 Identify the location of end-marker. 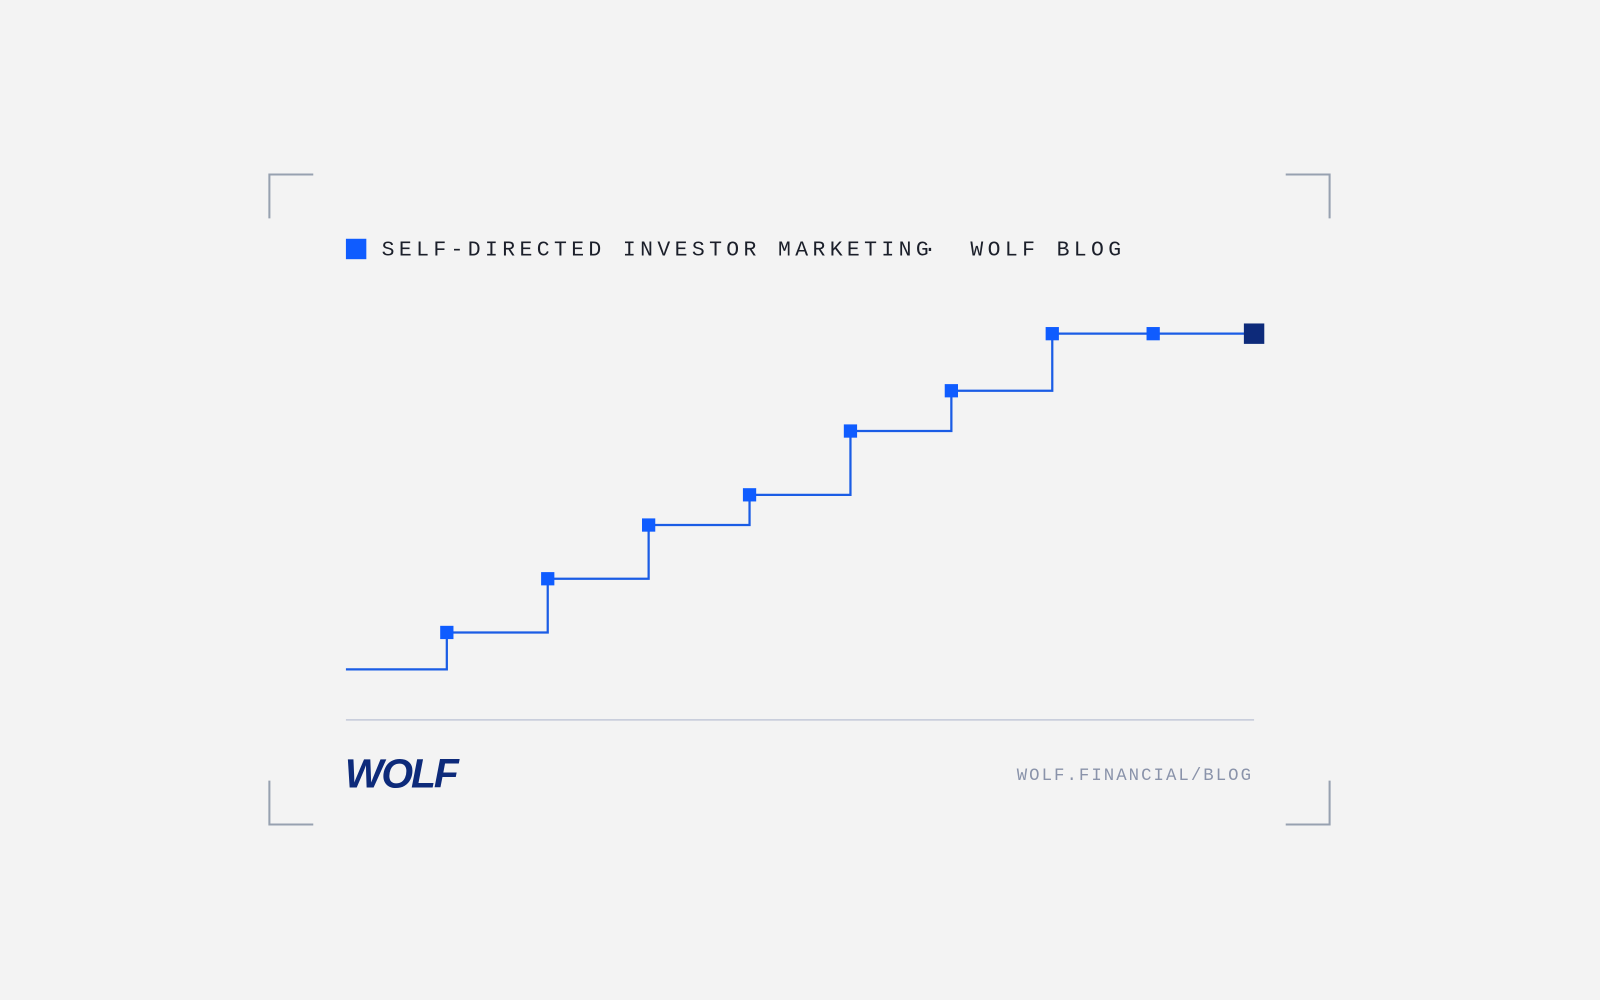
(1254, 333).